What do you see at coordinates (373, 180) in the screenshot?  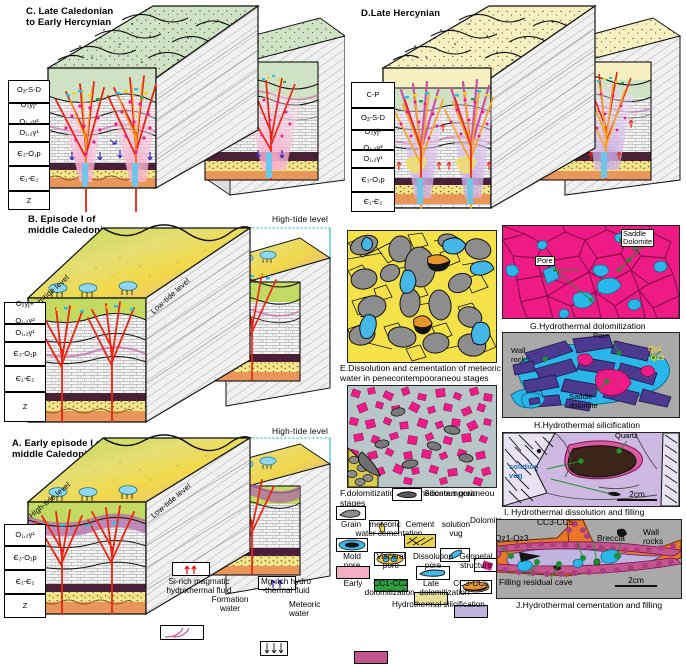 I see `panel-D-strat-E3O1p: Є₃-O₁p` at bounding box center [373, 180].